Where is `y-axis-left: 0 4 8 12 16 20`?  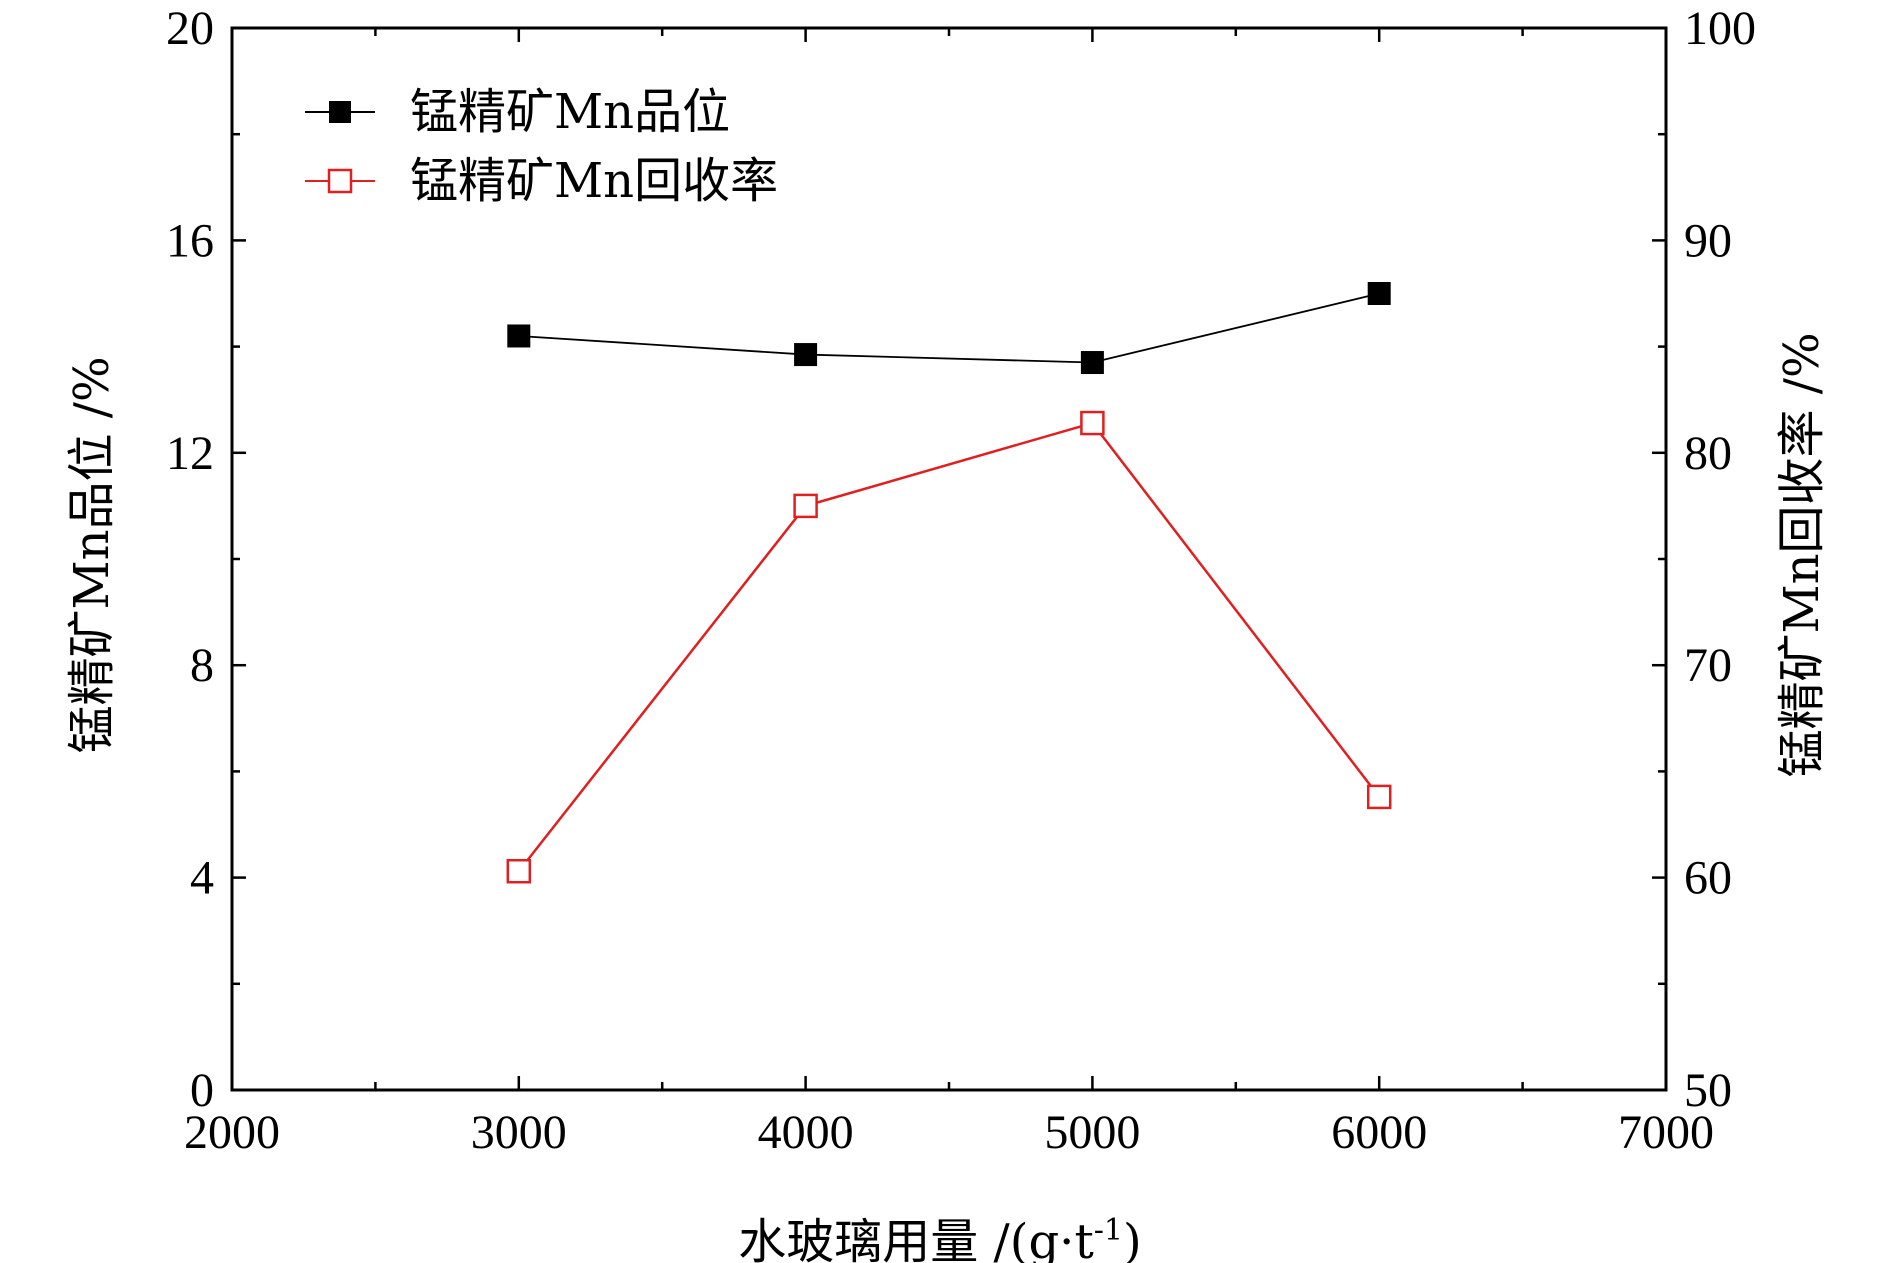
y-axis-left: 0 4 8 12 16 20 is located at coordinates (206, 559).